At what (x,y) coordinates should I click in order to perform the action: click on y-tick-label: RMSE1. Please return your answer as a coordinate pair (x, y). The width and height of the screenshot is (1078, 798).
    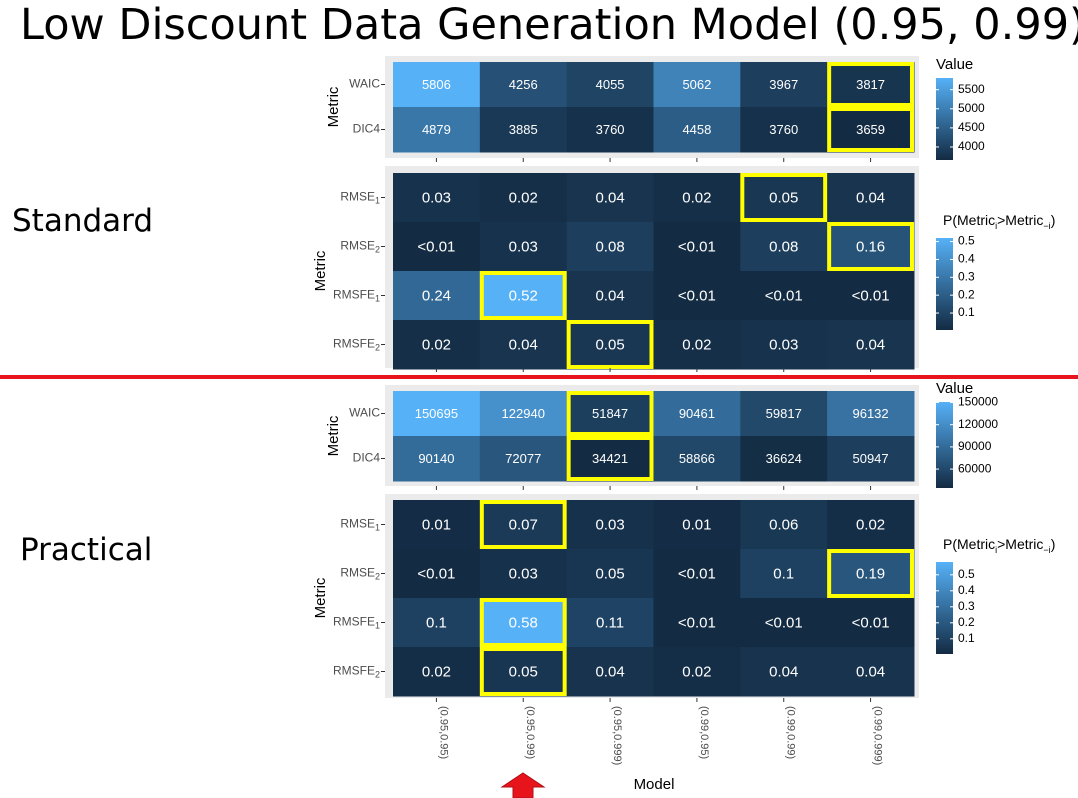
    Looking at the image, I should click on (360, 198).